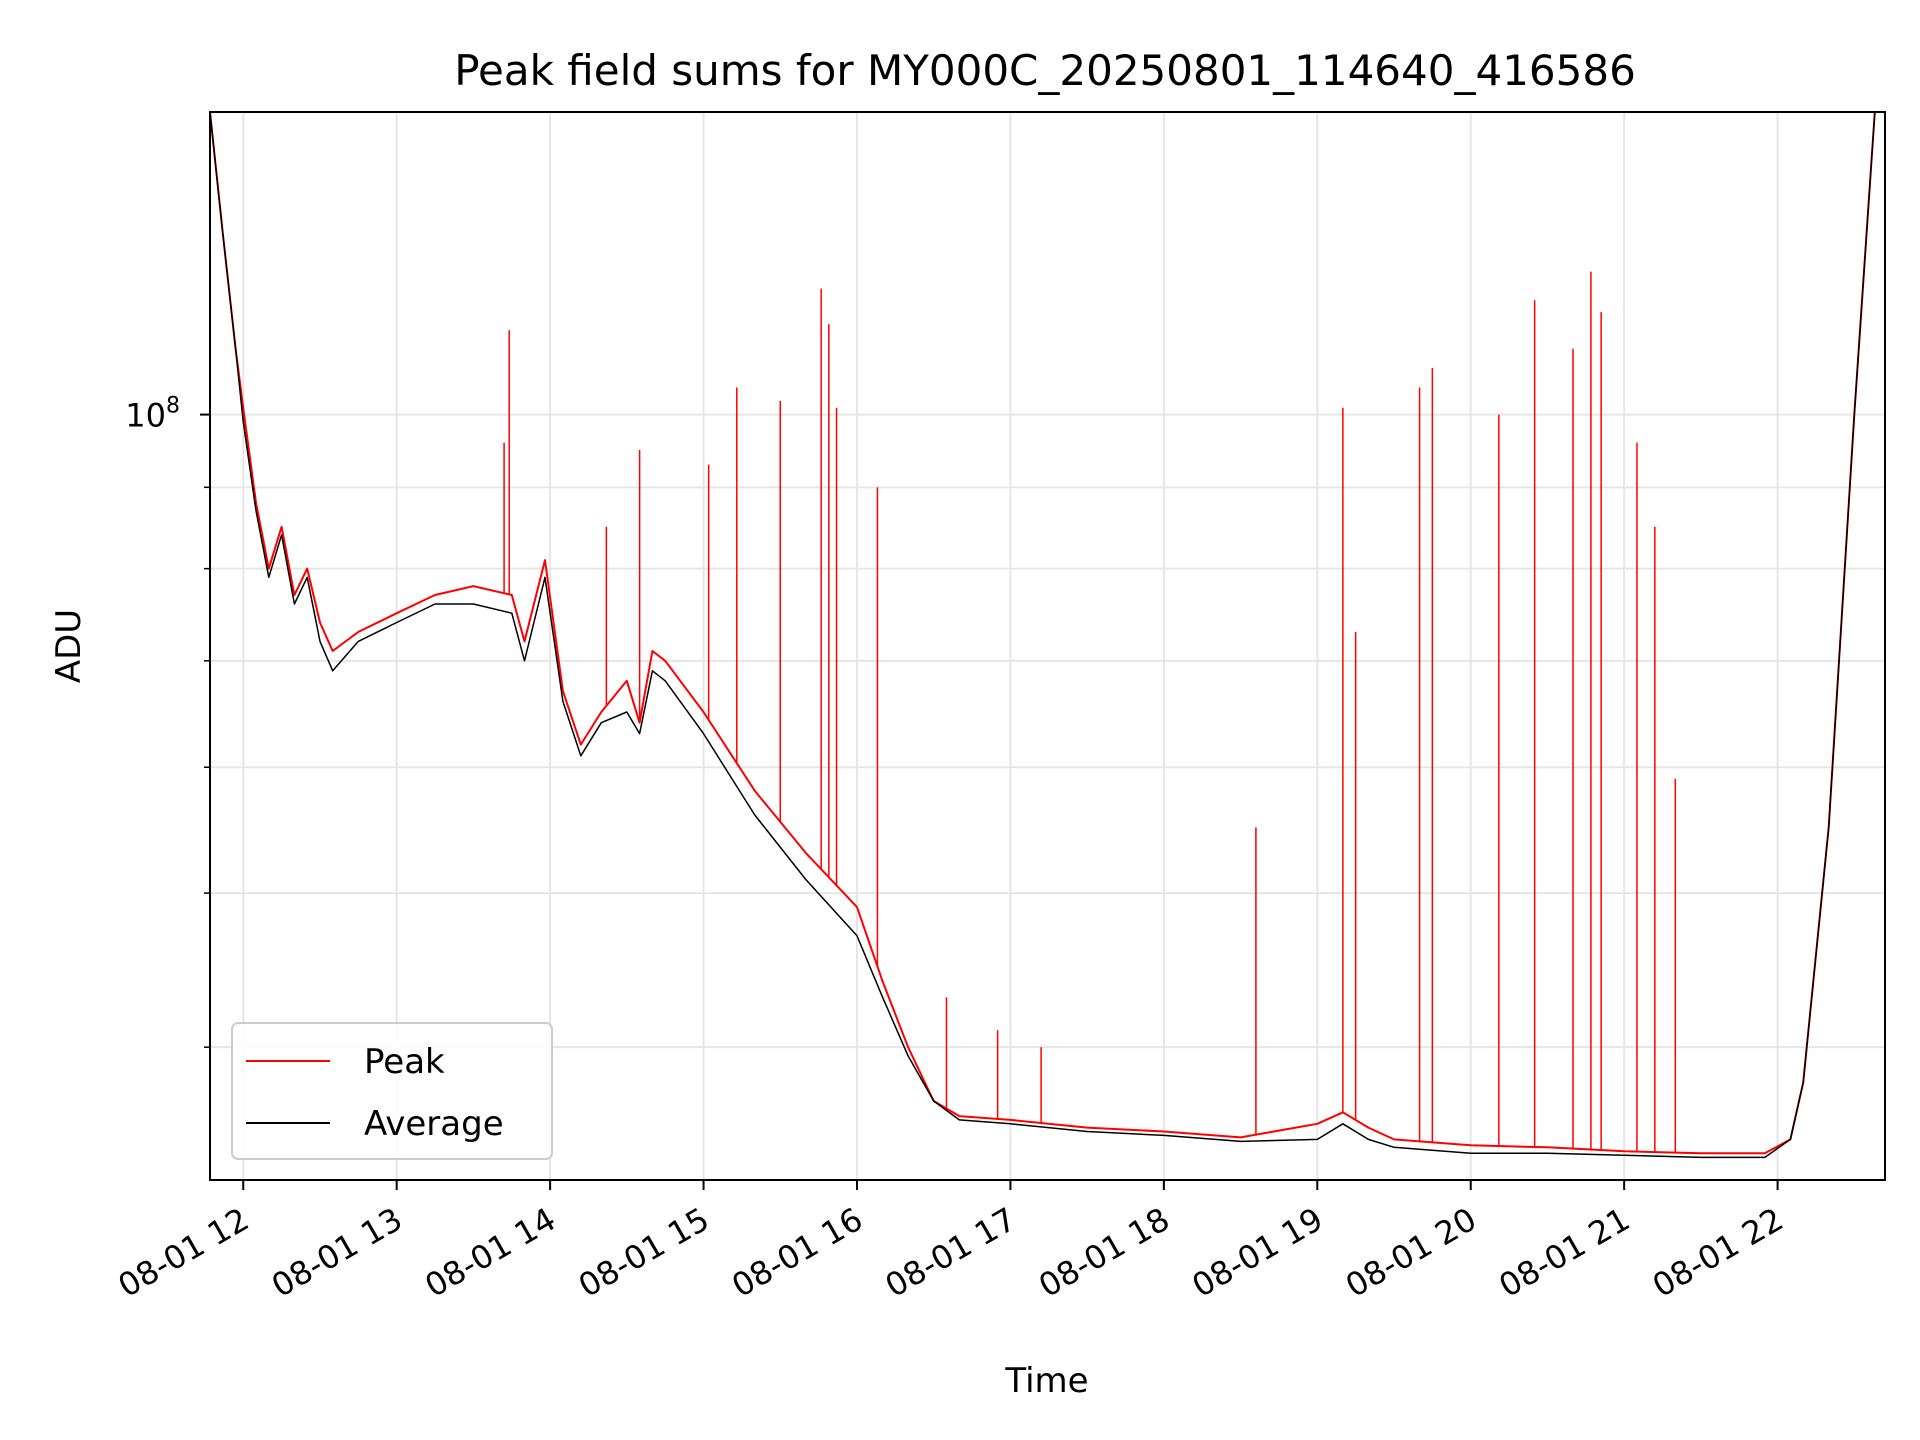  Describe the element at coordinates (69, 646) in the screenshot. I see `y-axis-label: ADU` at that location.